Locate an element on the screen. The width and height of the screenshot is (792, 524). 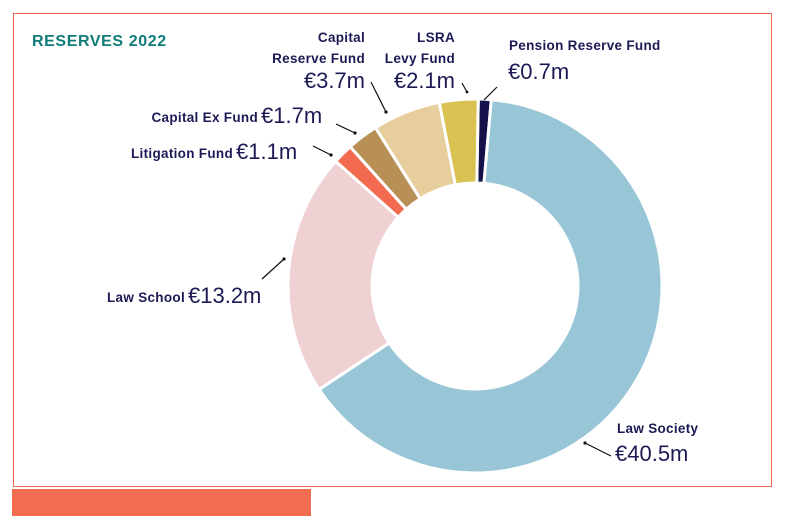
label-litig: Litigation Fund €1.1m is located at coordinates (232, 151).